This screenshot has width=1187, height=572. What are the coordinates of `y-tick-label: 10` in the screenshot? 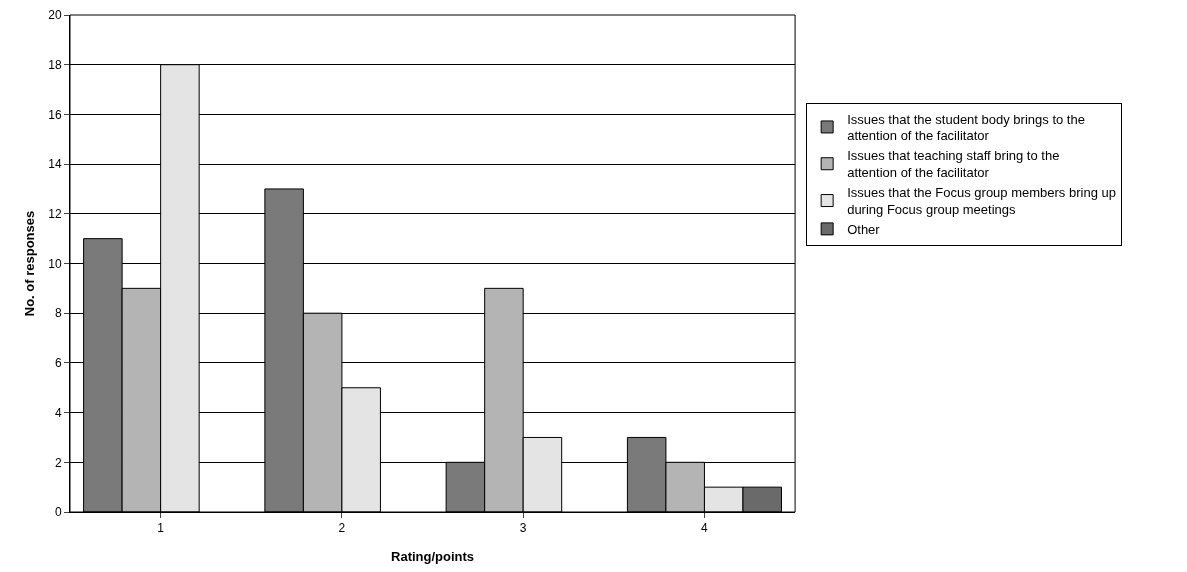 It's located at (55, 263).